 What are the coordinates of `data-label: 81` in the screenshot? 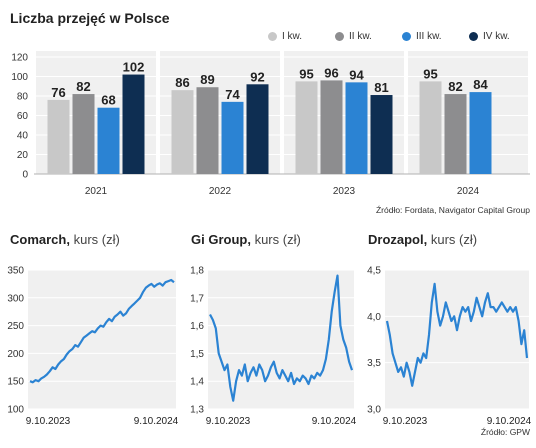 It's located at (381, 87).